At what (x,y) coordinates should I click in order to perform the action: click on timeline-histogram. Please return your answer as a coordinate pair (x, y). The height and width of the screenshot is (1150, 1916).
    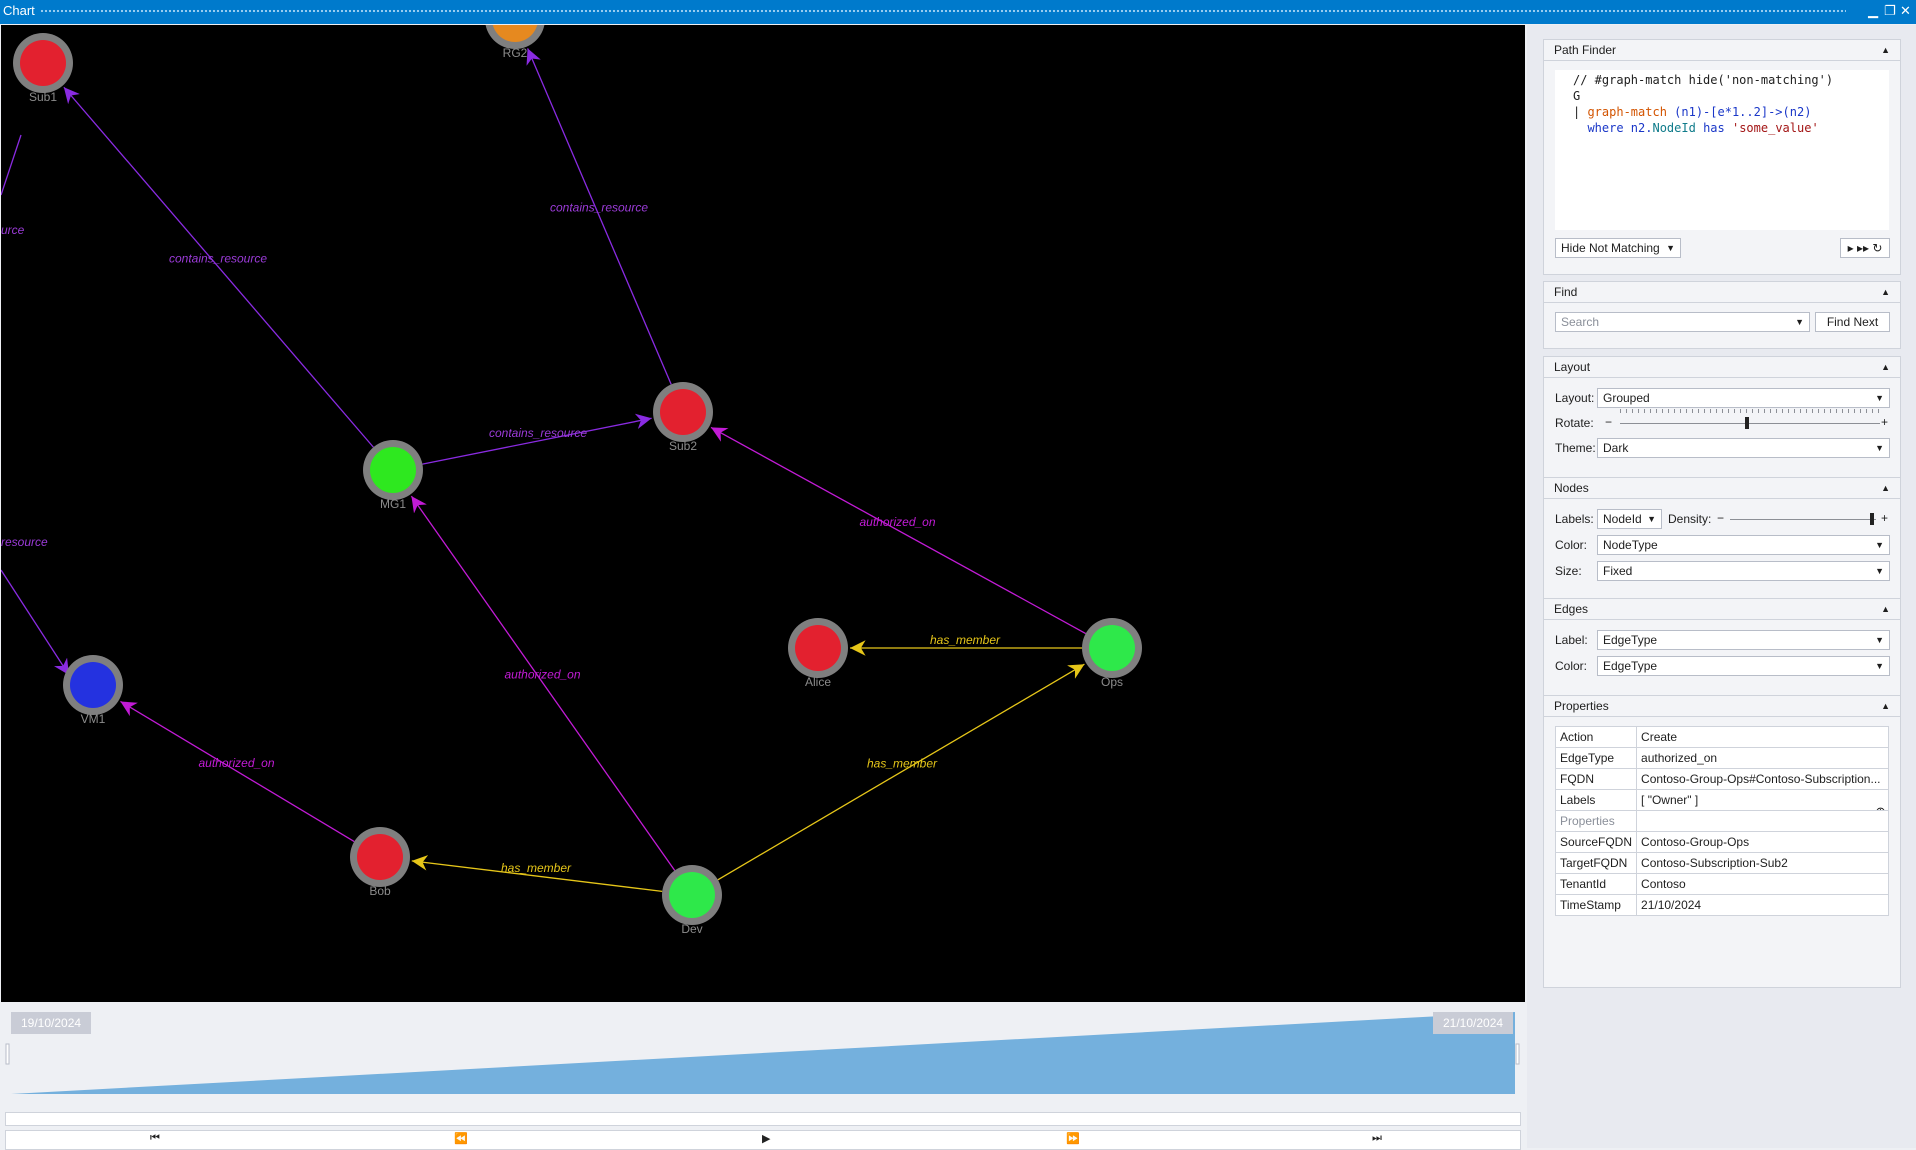
    Looking at the image, I should click on (763, 1058).